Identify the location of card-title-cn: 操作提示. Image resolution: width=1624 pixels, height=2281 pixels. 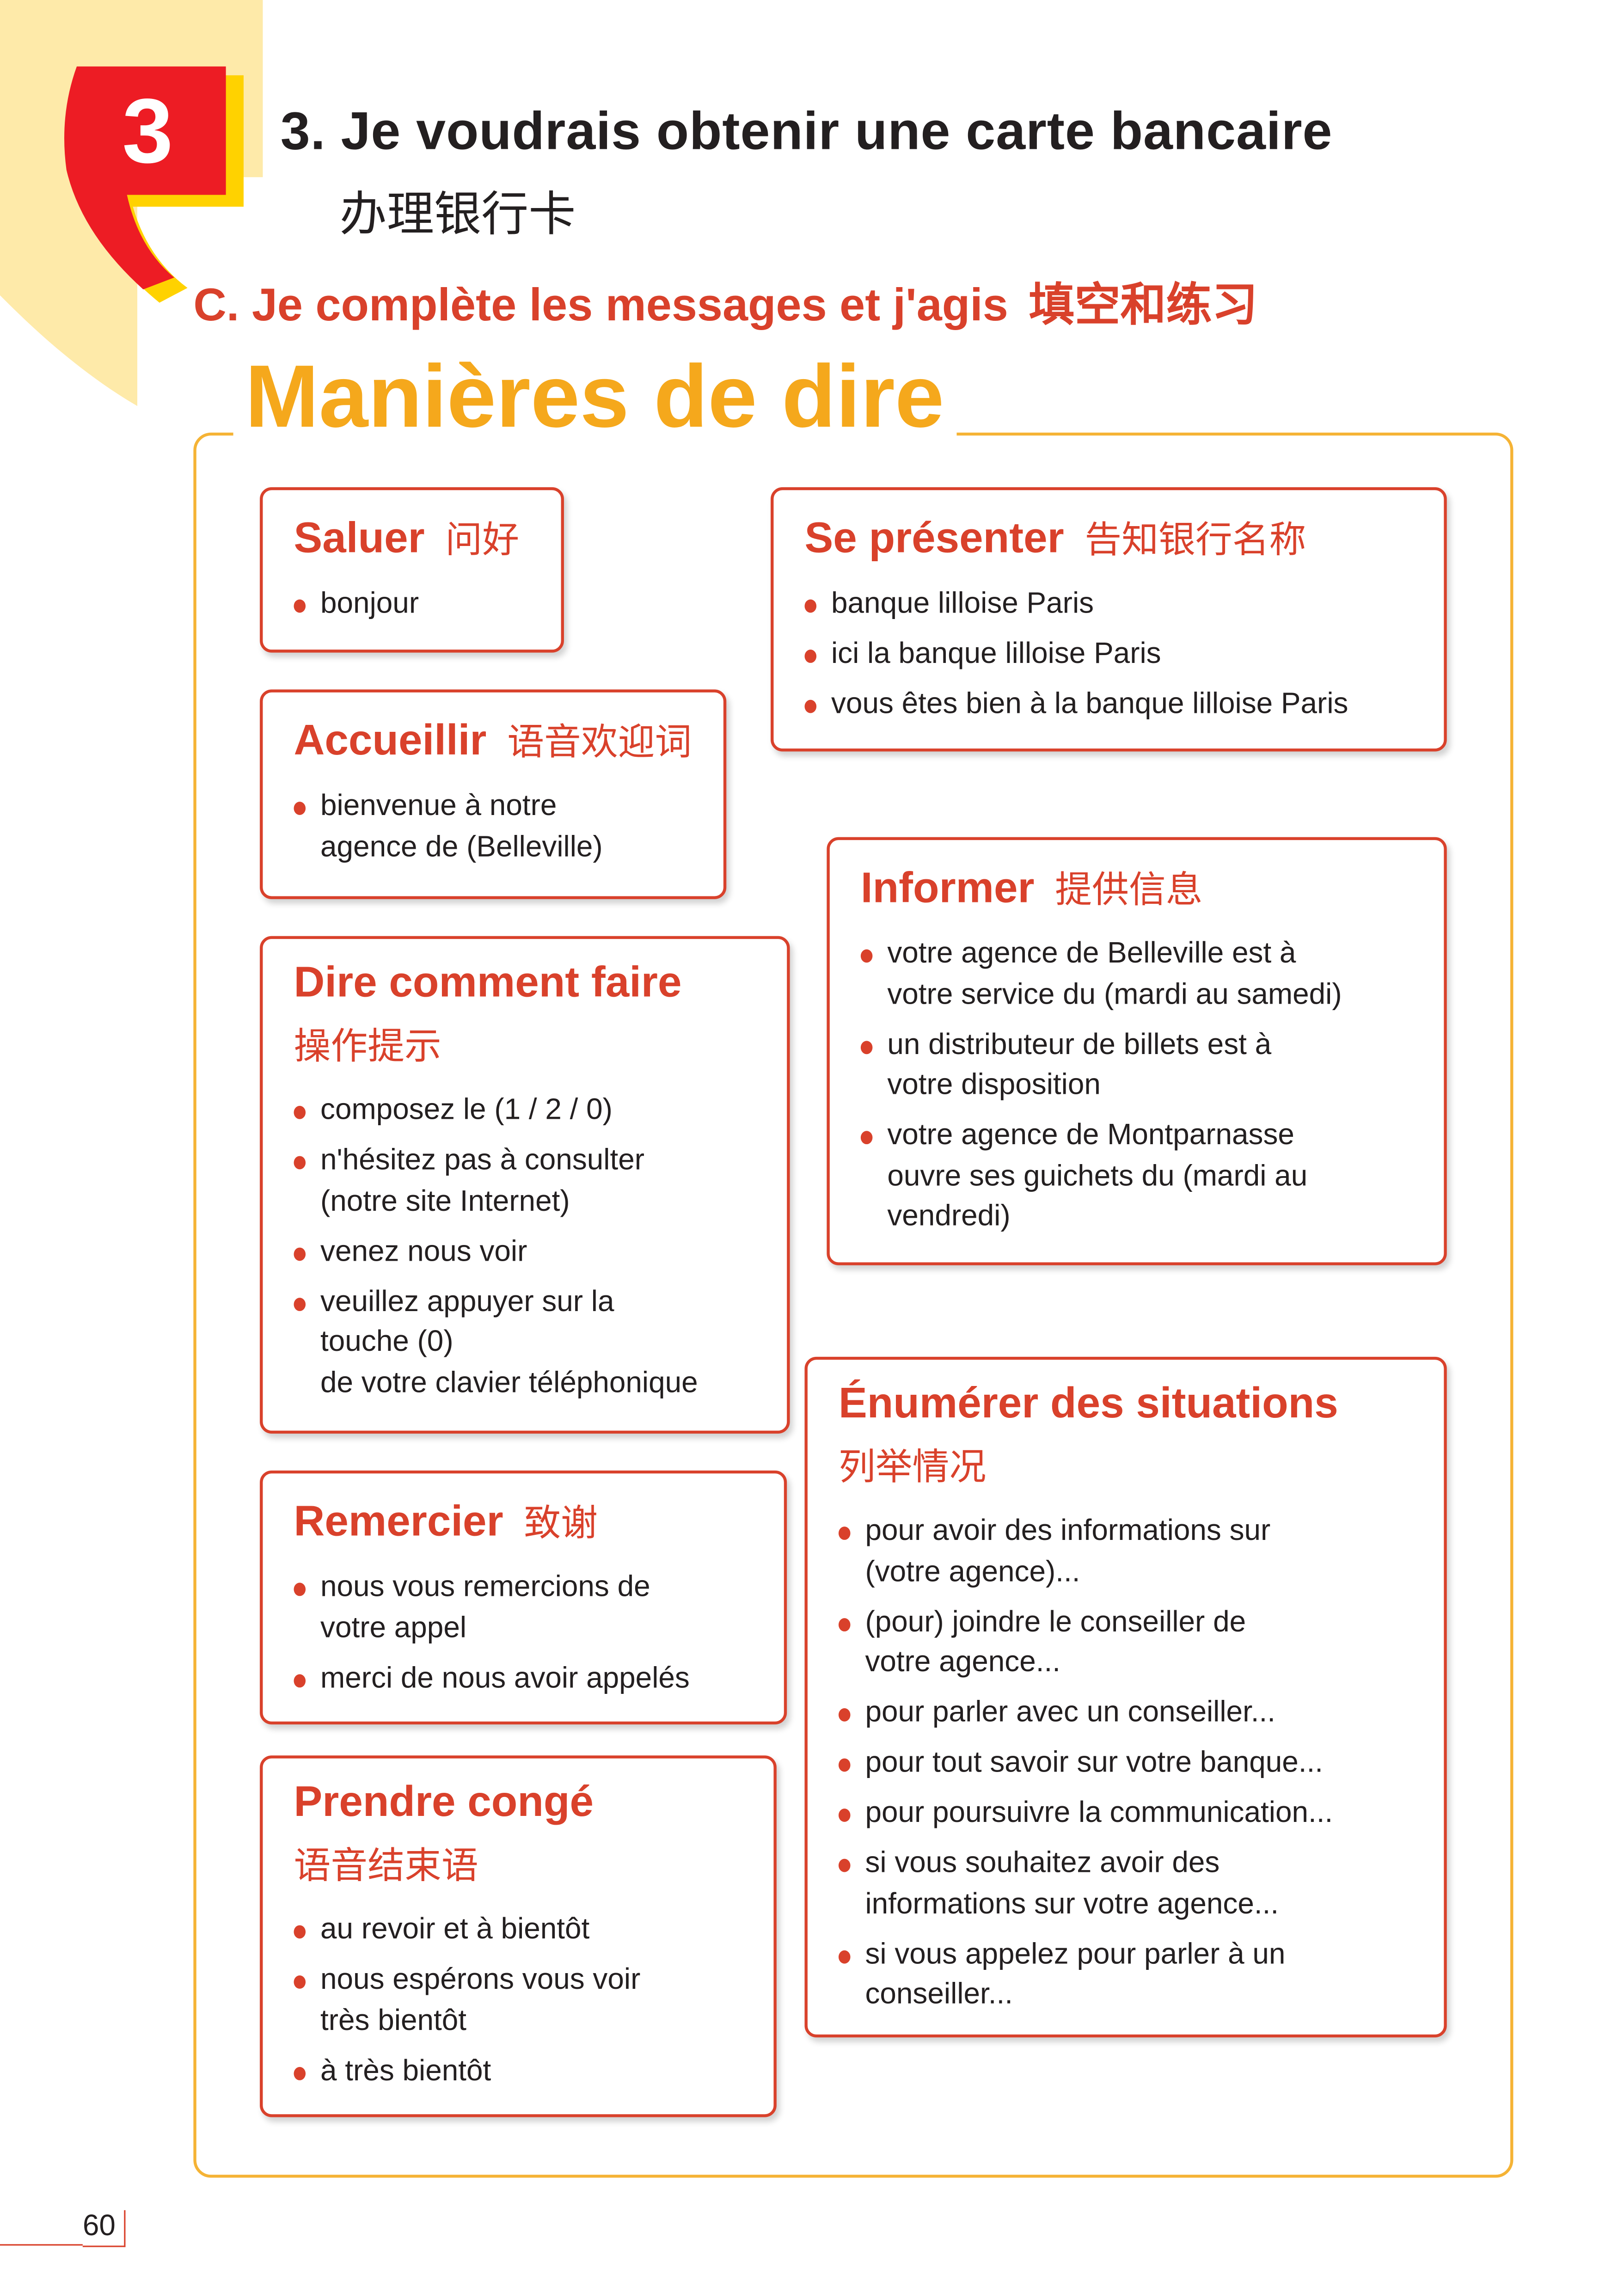
(367, 1046).